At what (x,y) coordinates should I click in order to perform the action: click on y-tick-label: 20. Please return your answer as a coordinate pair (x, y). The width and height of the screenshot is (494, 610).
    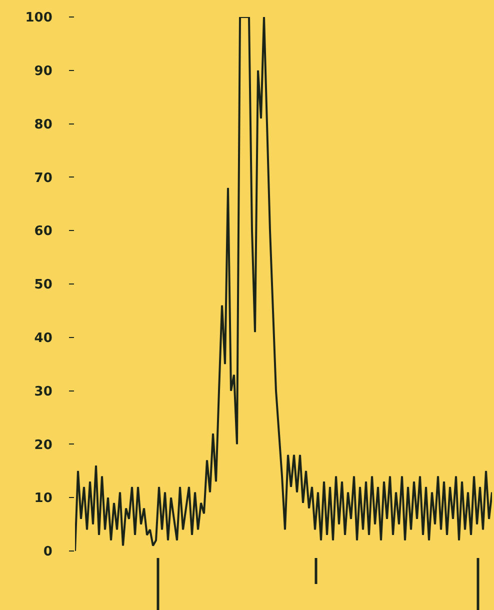
    Looking at the image, I should click on (43, 445).